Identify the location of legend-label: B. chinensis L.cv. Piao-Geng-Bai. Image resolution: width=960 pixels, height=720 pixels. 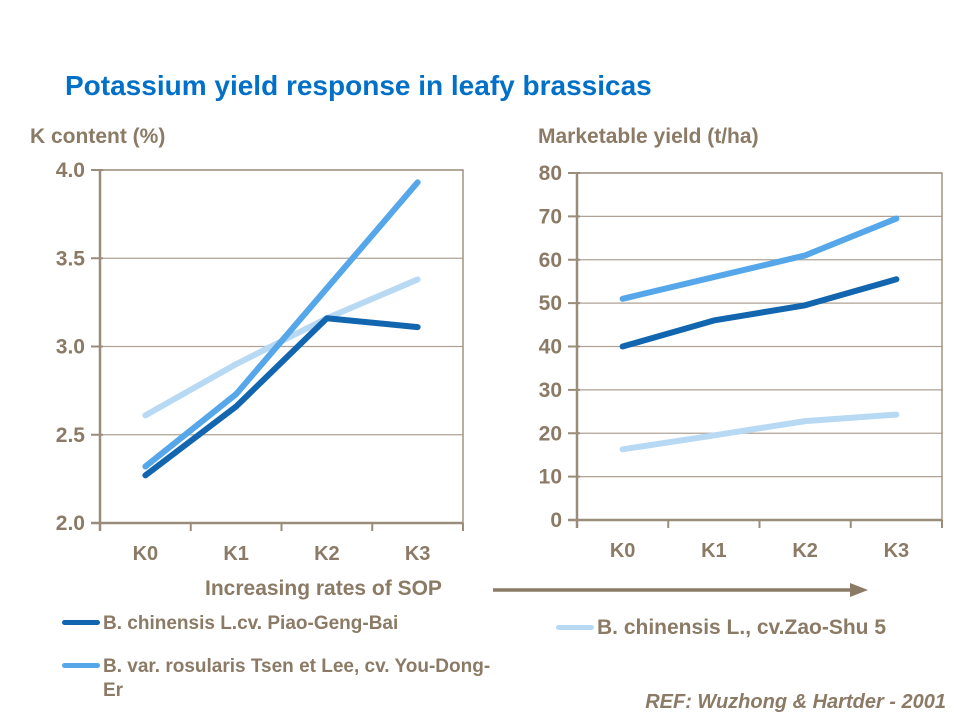
(251, 623).